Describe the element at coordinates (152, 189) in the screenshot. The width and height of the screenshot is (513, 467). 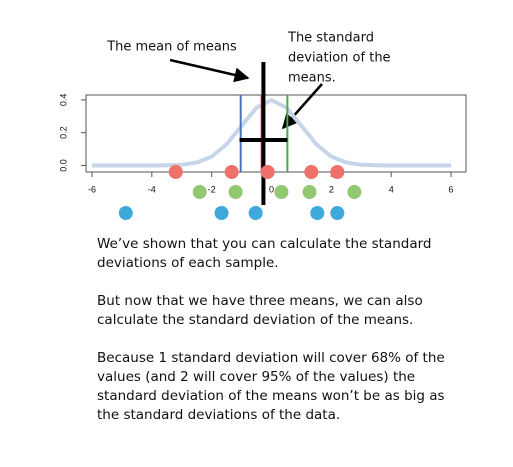
I see `x-tick-label: -4` at that location.